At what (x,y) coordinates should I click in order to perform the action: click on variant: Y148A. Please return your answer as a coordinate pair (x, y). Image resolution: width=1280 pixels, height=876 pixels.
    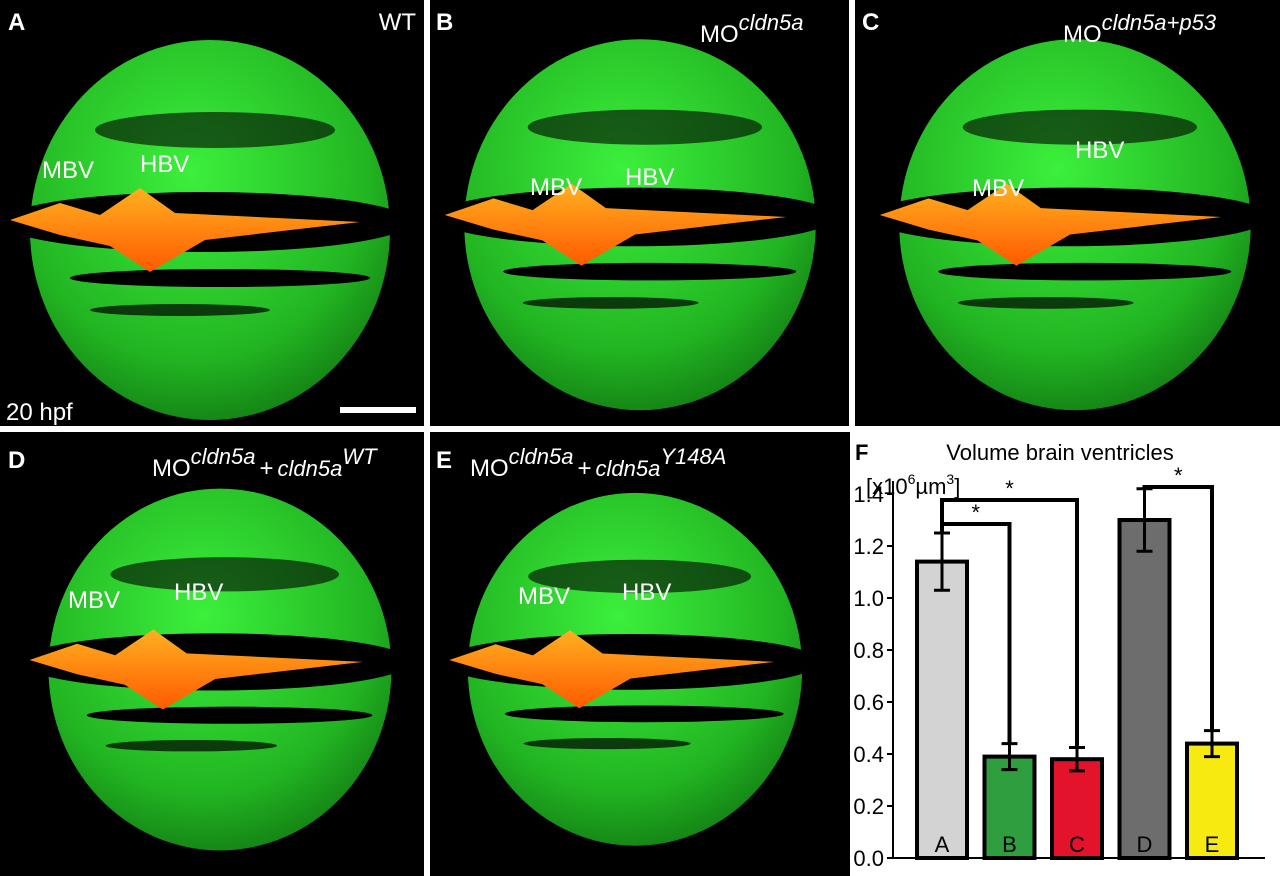
    Looking at the image, I should click on (693, 456).